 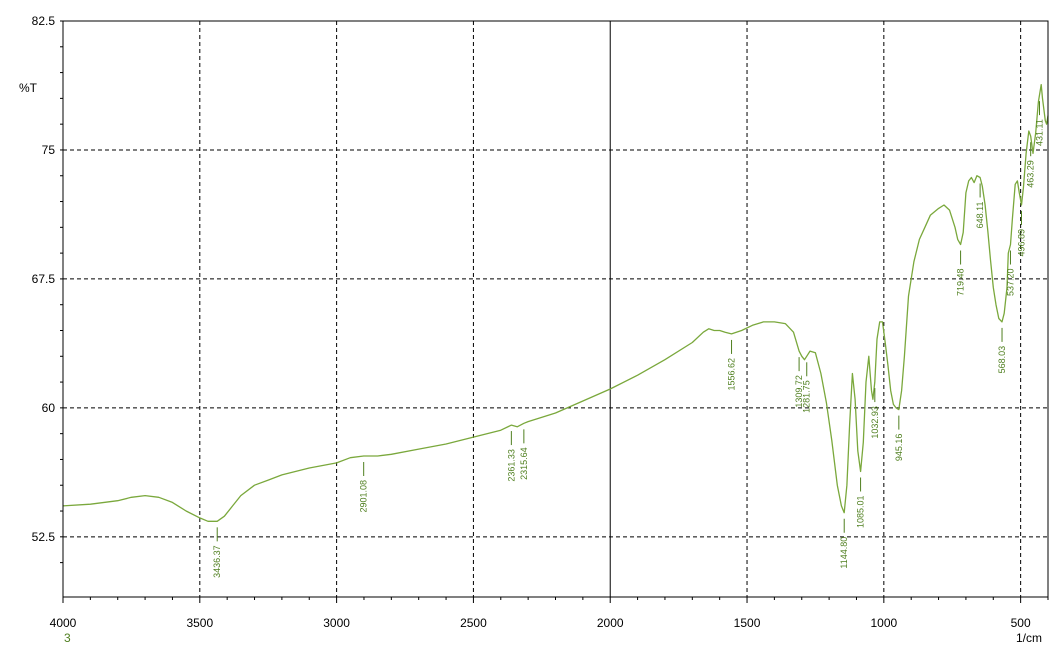 What do you see at coordinates (844, 553) in the screenshot?
I see `peak-label: 1144.80` at bounding box center [844, 553].